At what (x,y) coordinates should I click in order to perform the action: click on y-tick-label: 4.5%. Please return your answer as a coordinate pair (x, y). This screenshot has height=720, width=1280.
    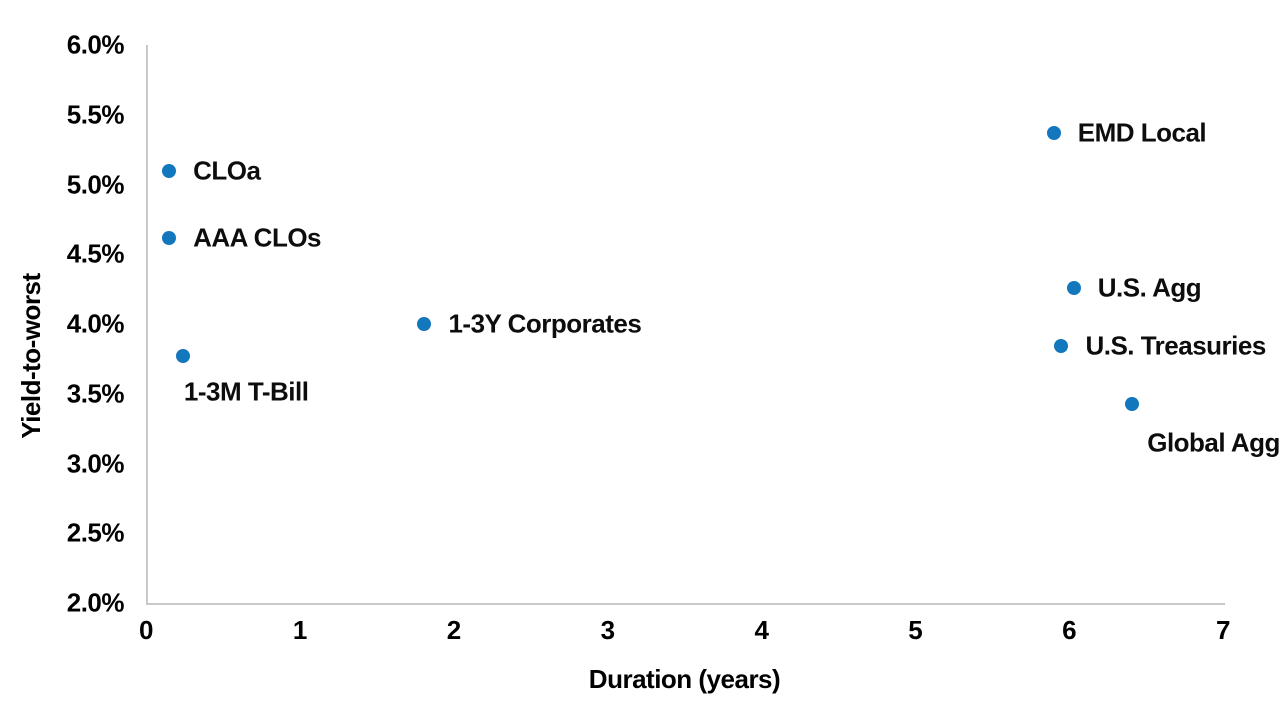
    Looking at the image, I should click on (95, 253).